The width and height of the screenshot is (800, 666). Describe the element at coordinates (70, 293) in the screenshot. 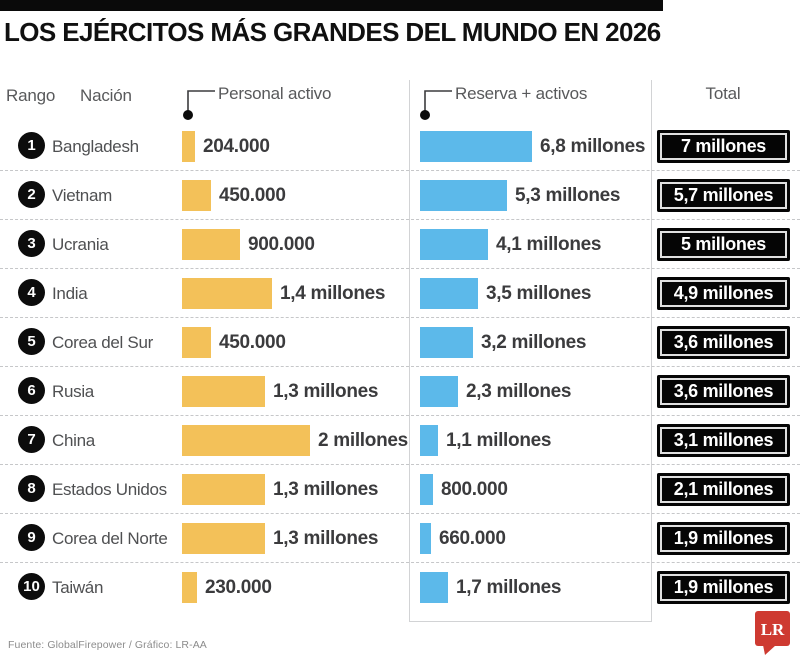

I see `nation-label: India` at that location.